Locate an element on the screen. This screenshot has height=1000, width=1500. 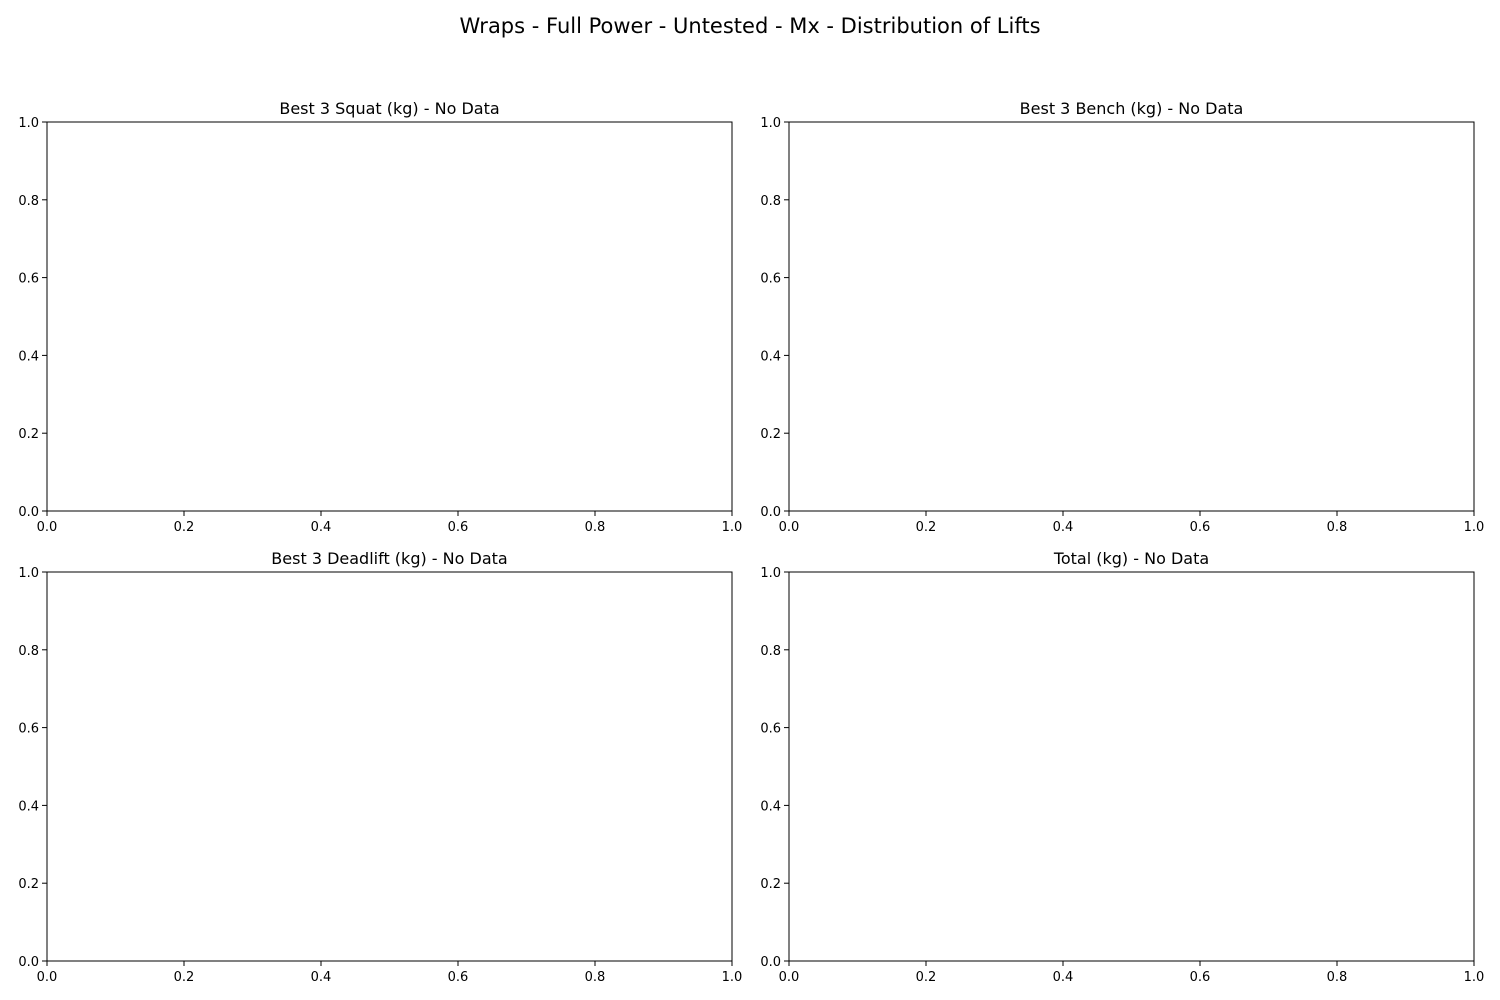
y-tick-label-bench-5: 1.0 is located at coordinates (770, 123).